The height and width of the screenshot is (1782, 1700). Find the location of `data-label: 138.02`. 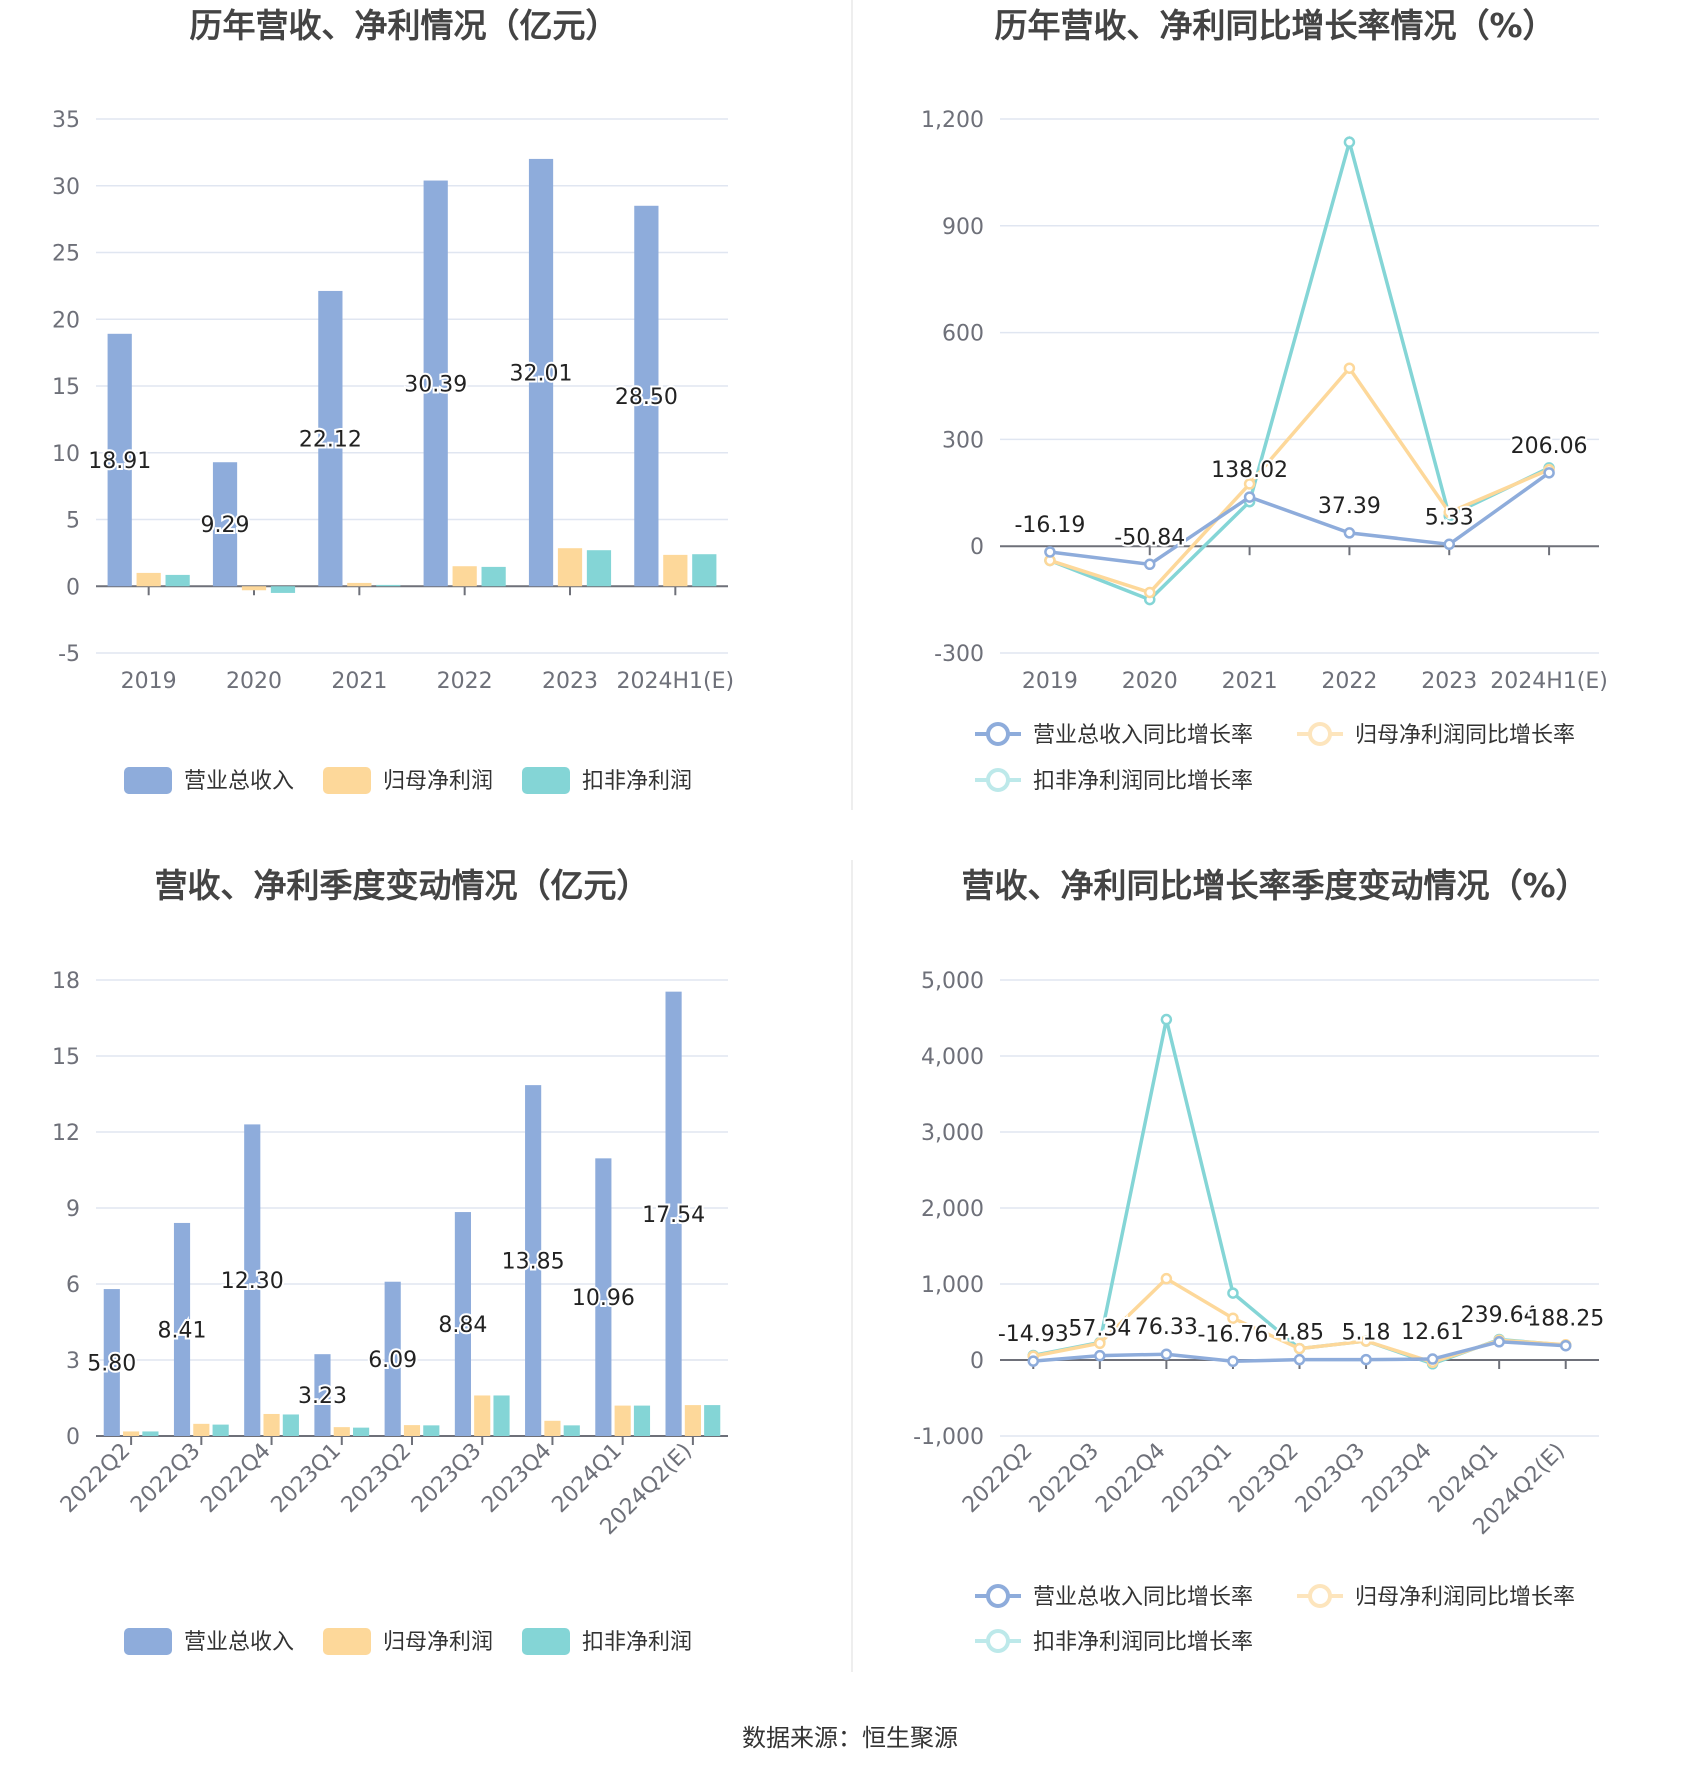

data-label: 138.02 is located at coordinates (1249, 470).